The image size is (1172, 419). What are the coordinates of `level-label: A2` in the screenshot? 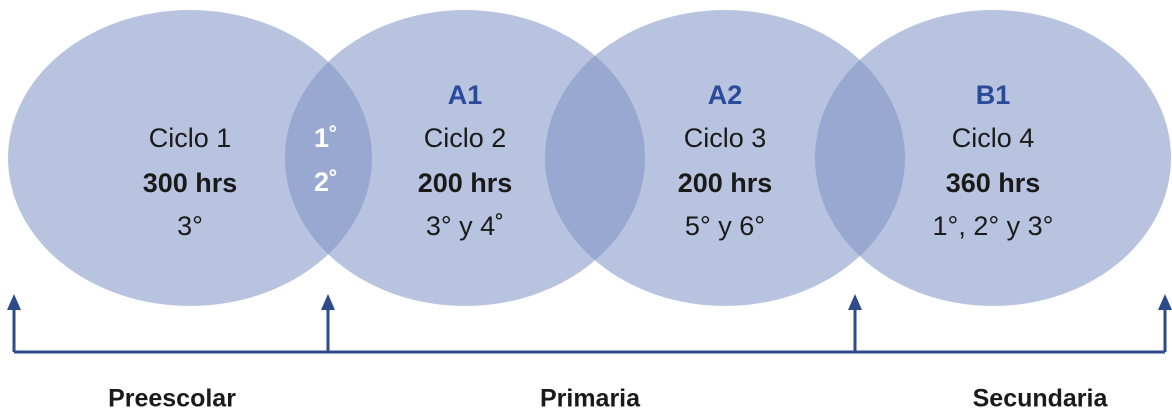 It's located at (725, 95).